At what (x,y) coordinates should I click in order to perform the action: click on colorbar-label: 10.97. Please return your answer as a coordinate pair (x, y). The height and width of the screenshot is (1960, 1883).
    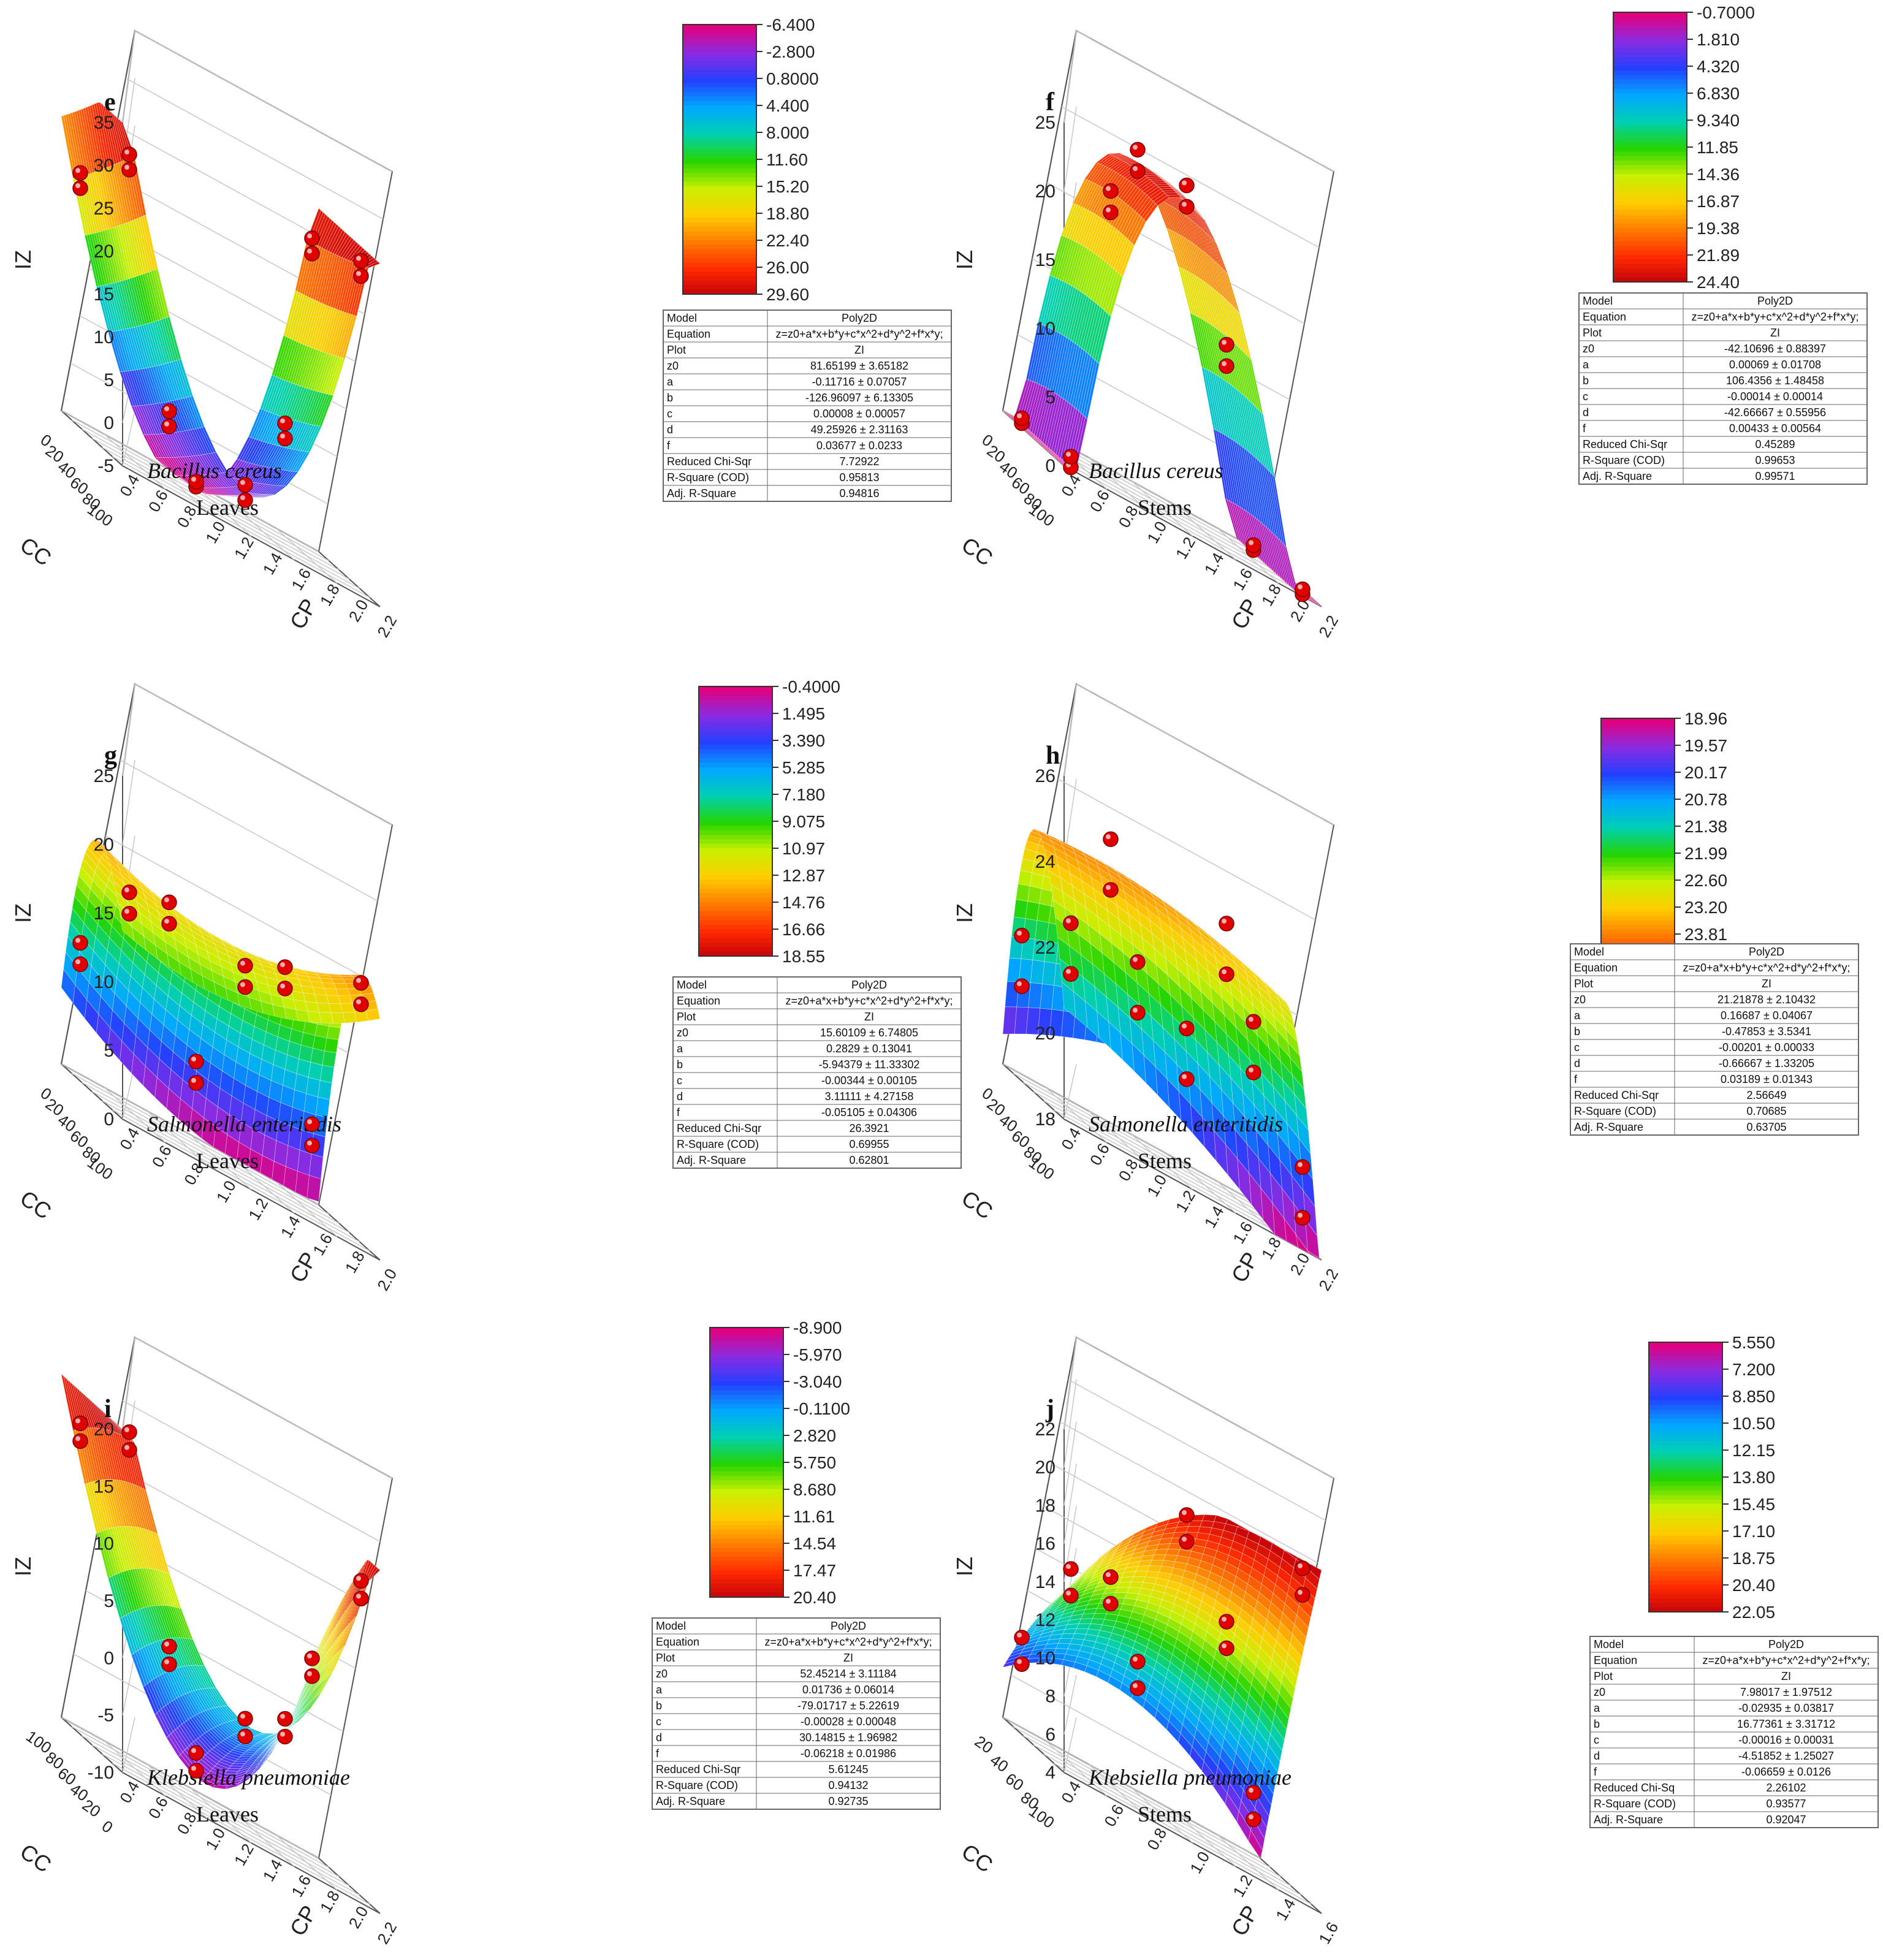
    Looking at the image, I should click on (803, 848).